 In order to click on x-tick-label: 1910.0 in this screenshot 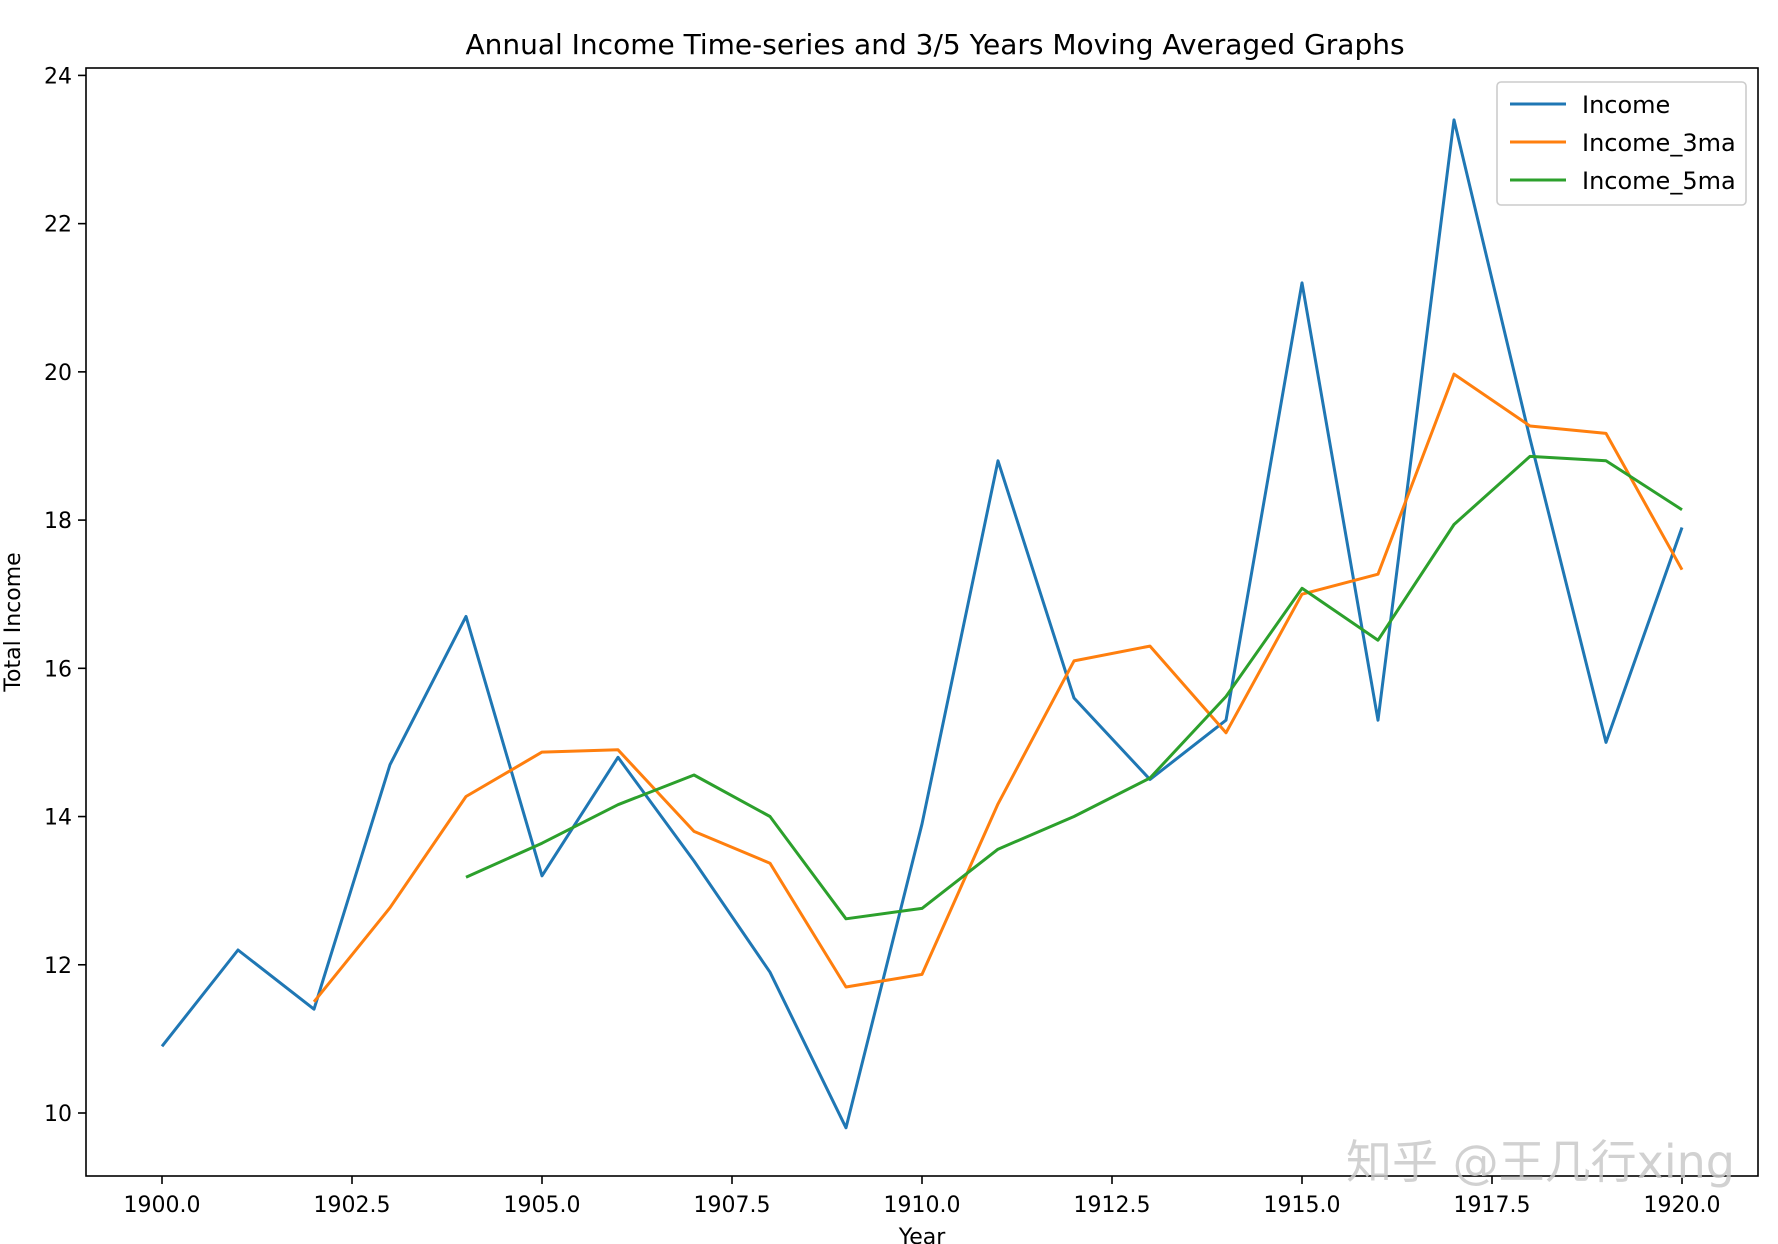, I will do `click(922, 1205)`.